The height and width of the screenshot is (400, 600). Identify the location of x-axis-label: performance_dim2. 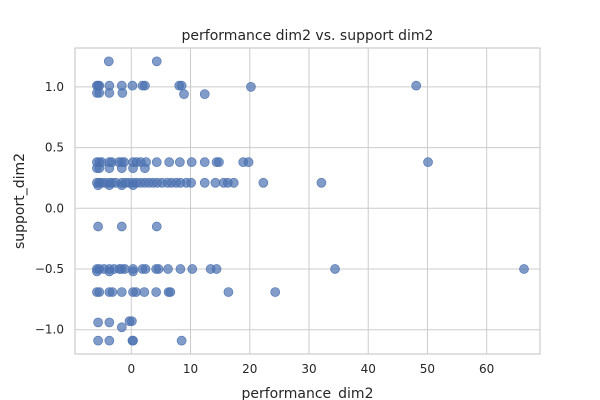
(308, 393).